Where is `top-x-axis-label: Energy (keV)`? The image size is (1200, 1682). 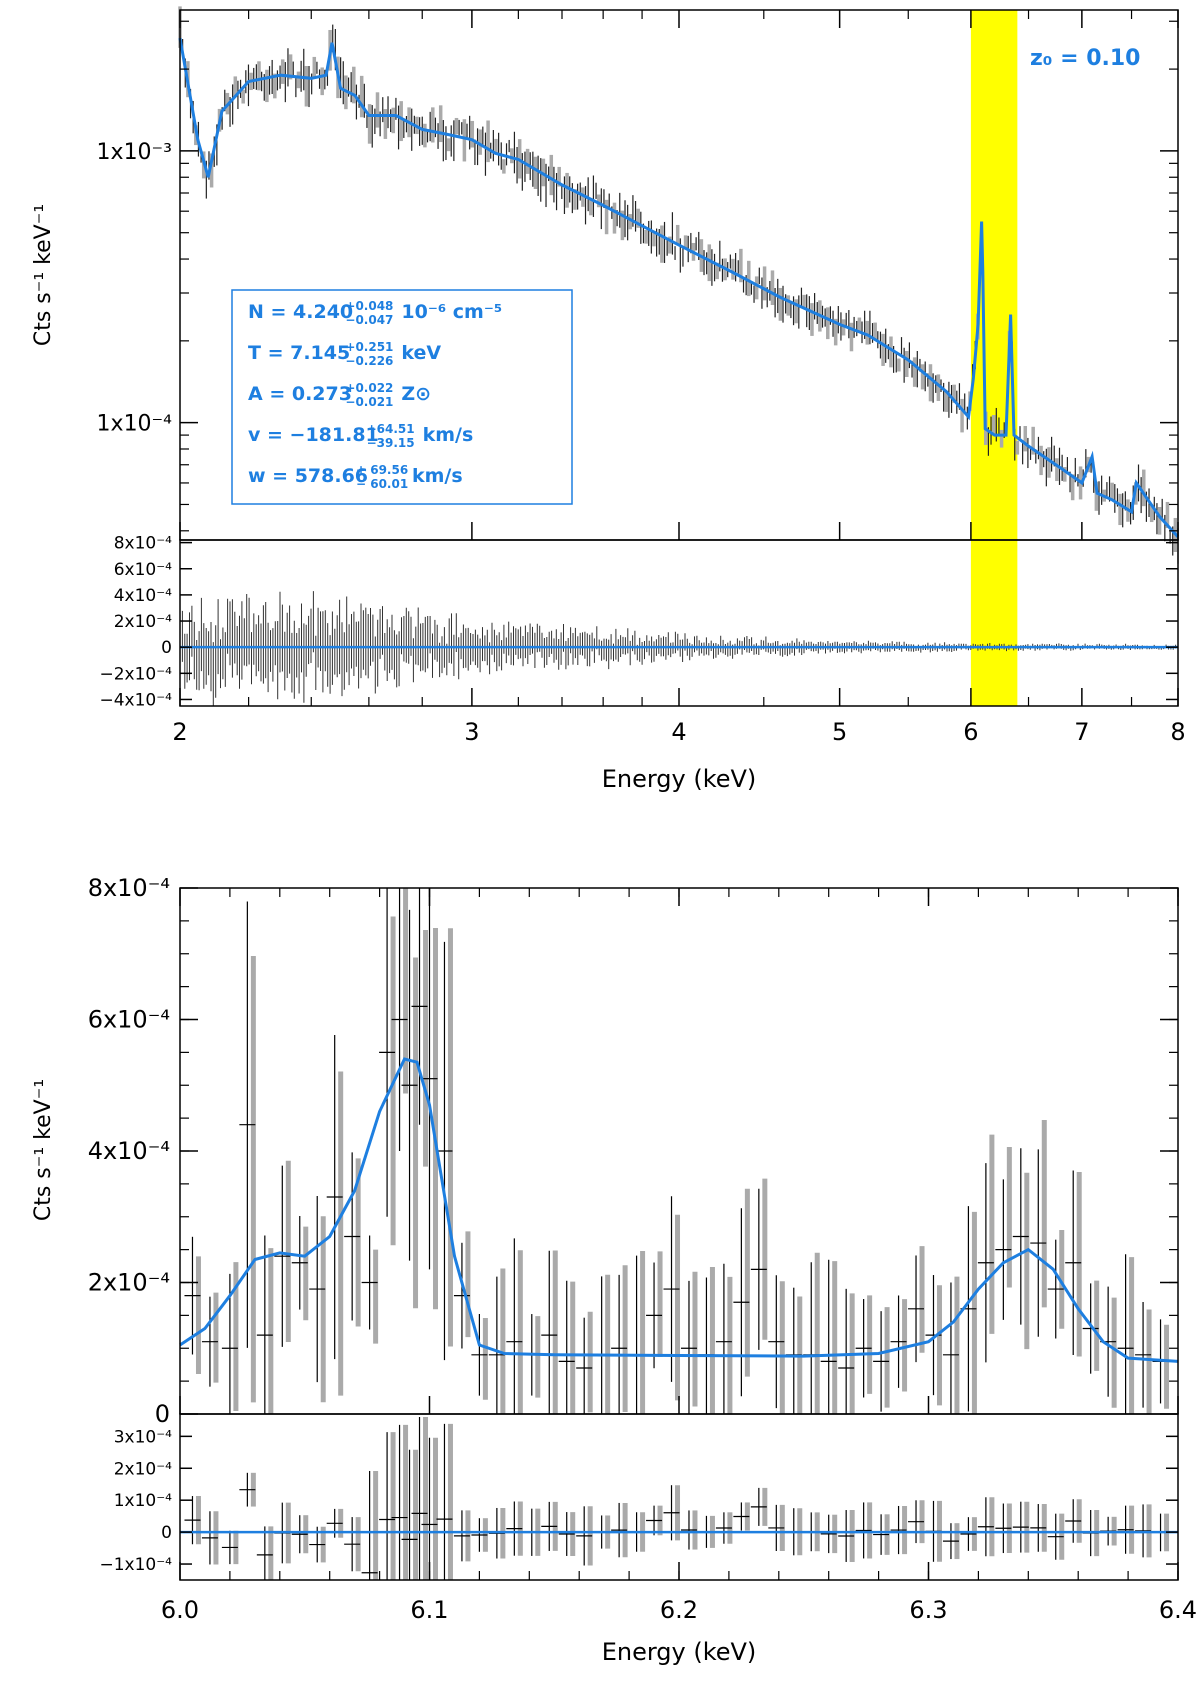 top-x-axis-label: Energy (keV) is located at coordinates (679, 779).